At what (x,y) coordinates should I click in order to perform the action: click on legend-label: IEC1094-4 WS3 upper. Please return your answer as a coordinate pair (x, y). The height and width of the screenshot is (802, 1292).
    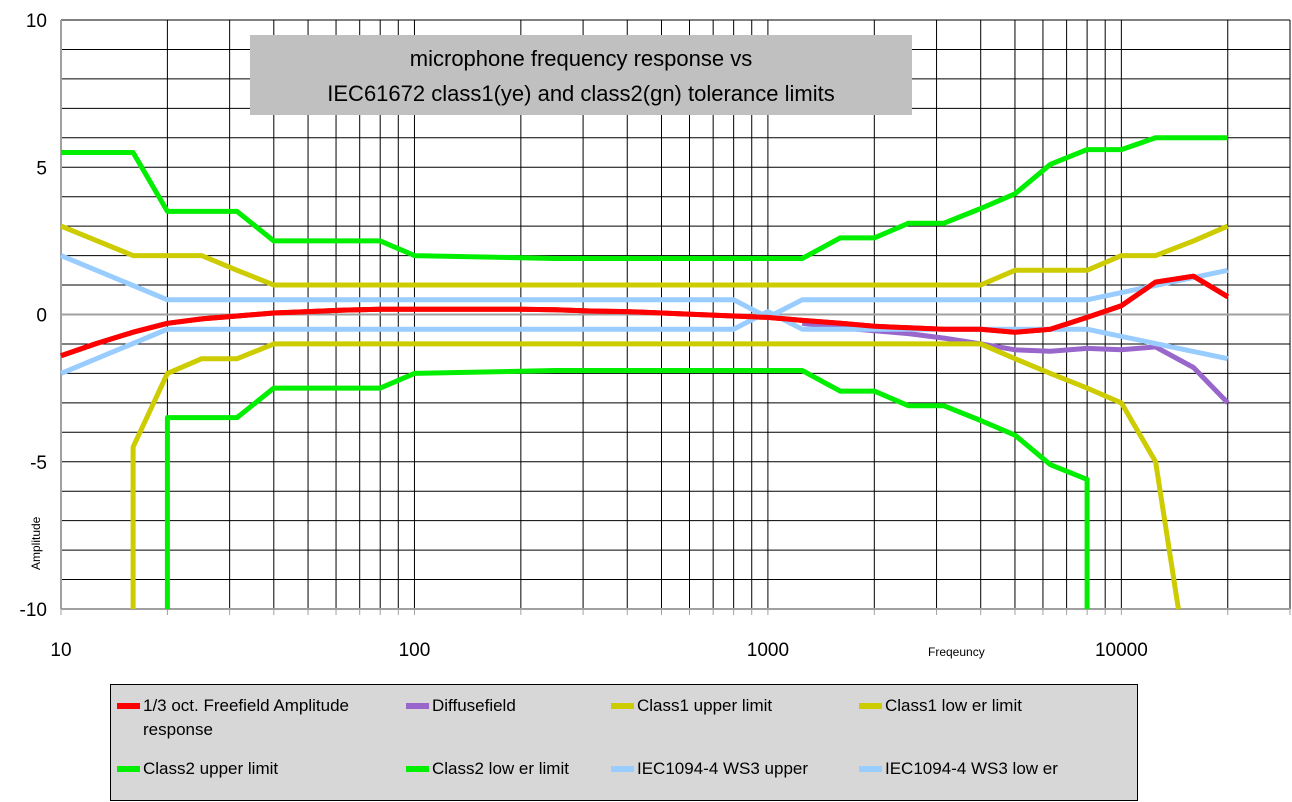
    Looking at the image, I should click on (723, 768).